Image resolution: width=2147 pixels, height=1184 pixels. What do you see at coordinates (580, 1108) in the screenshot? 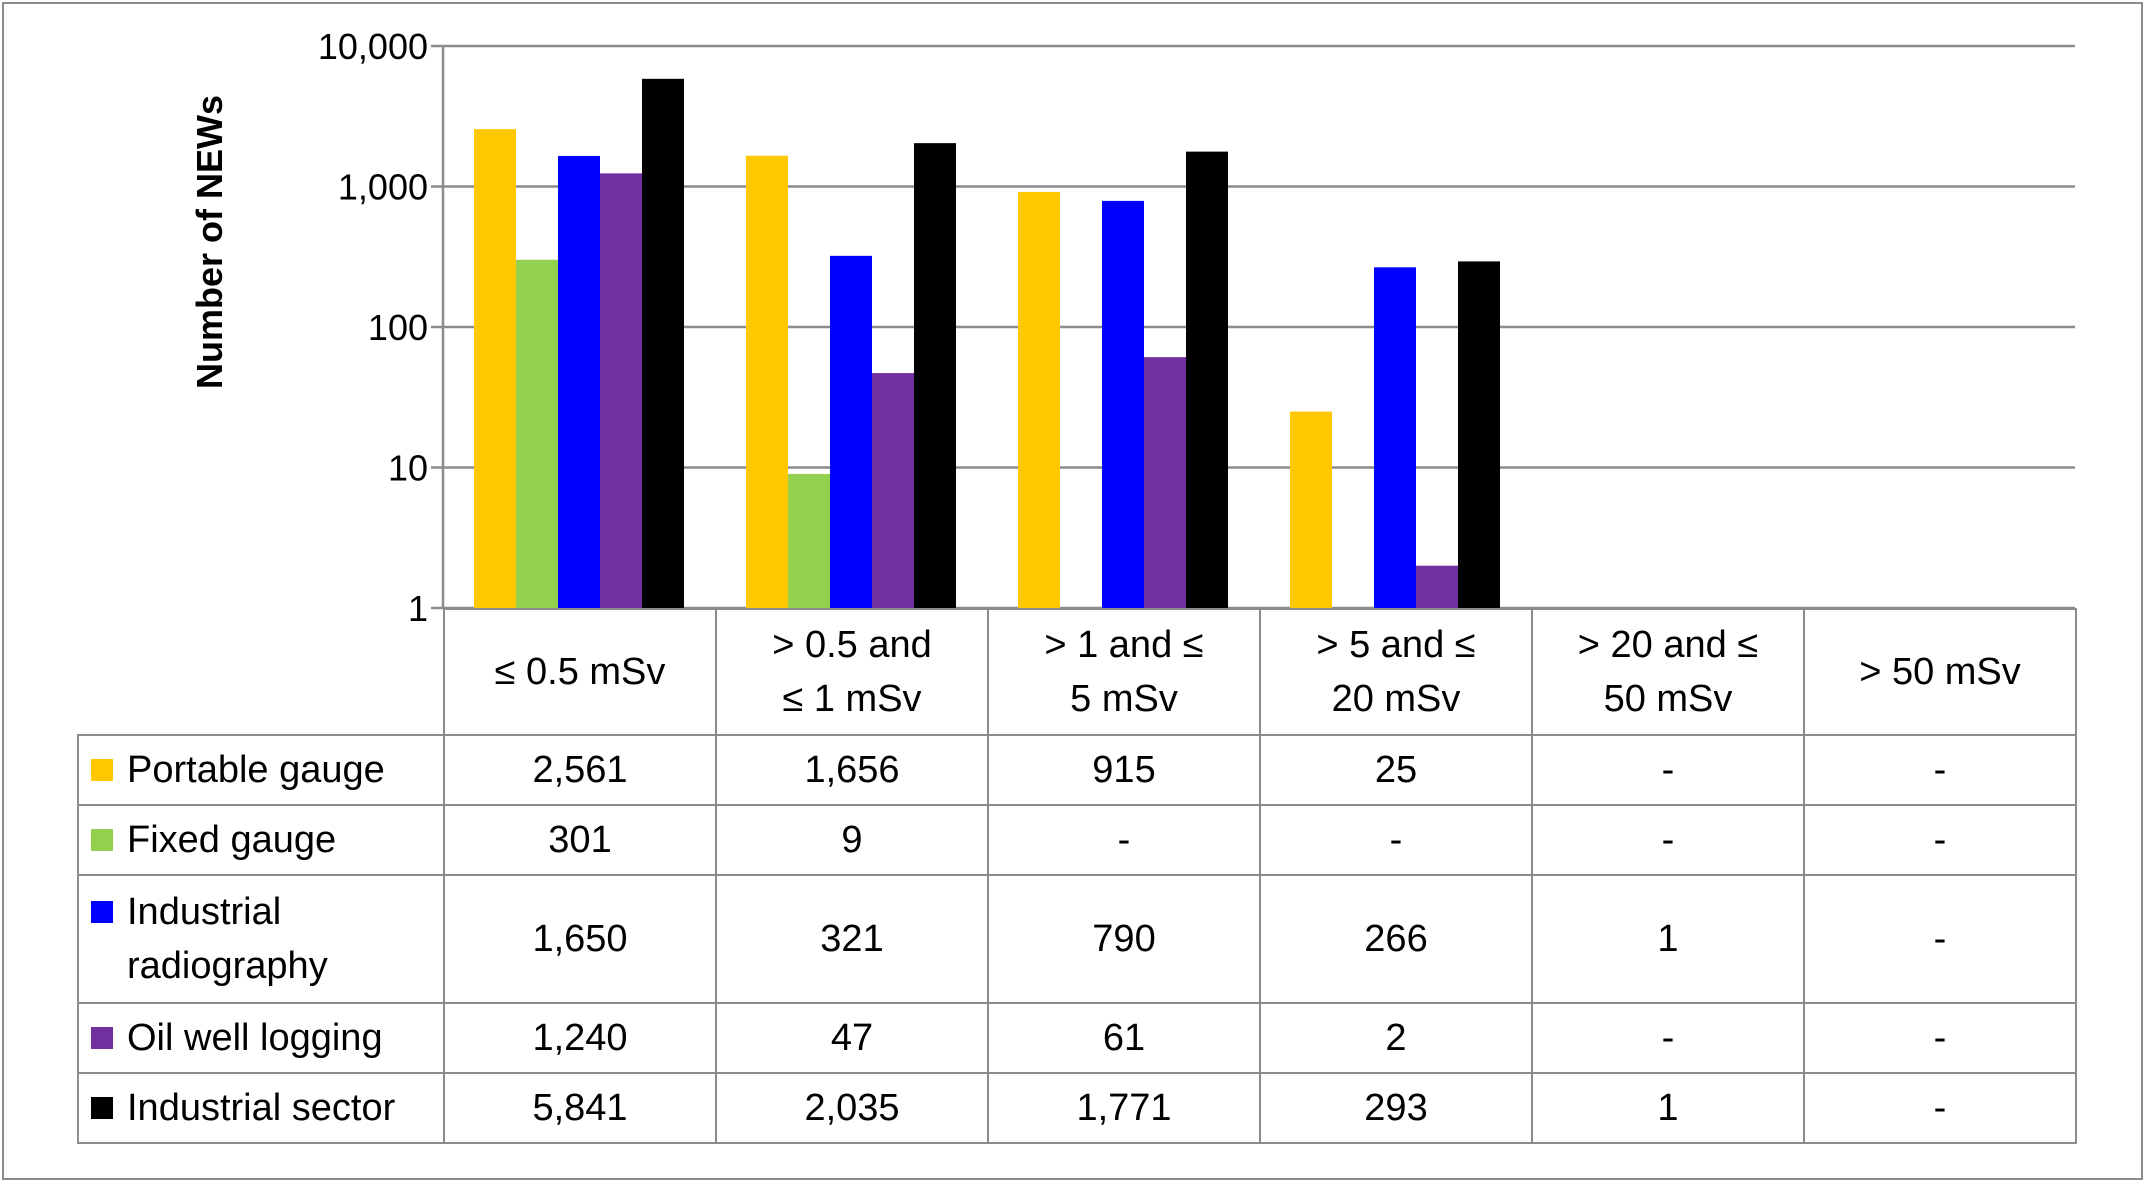
I see `data-value-cell: 5,841` at bounding box center [580, 1108].